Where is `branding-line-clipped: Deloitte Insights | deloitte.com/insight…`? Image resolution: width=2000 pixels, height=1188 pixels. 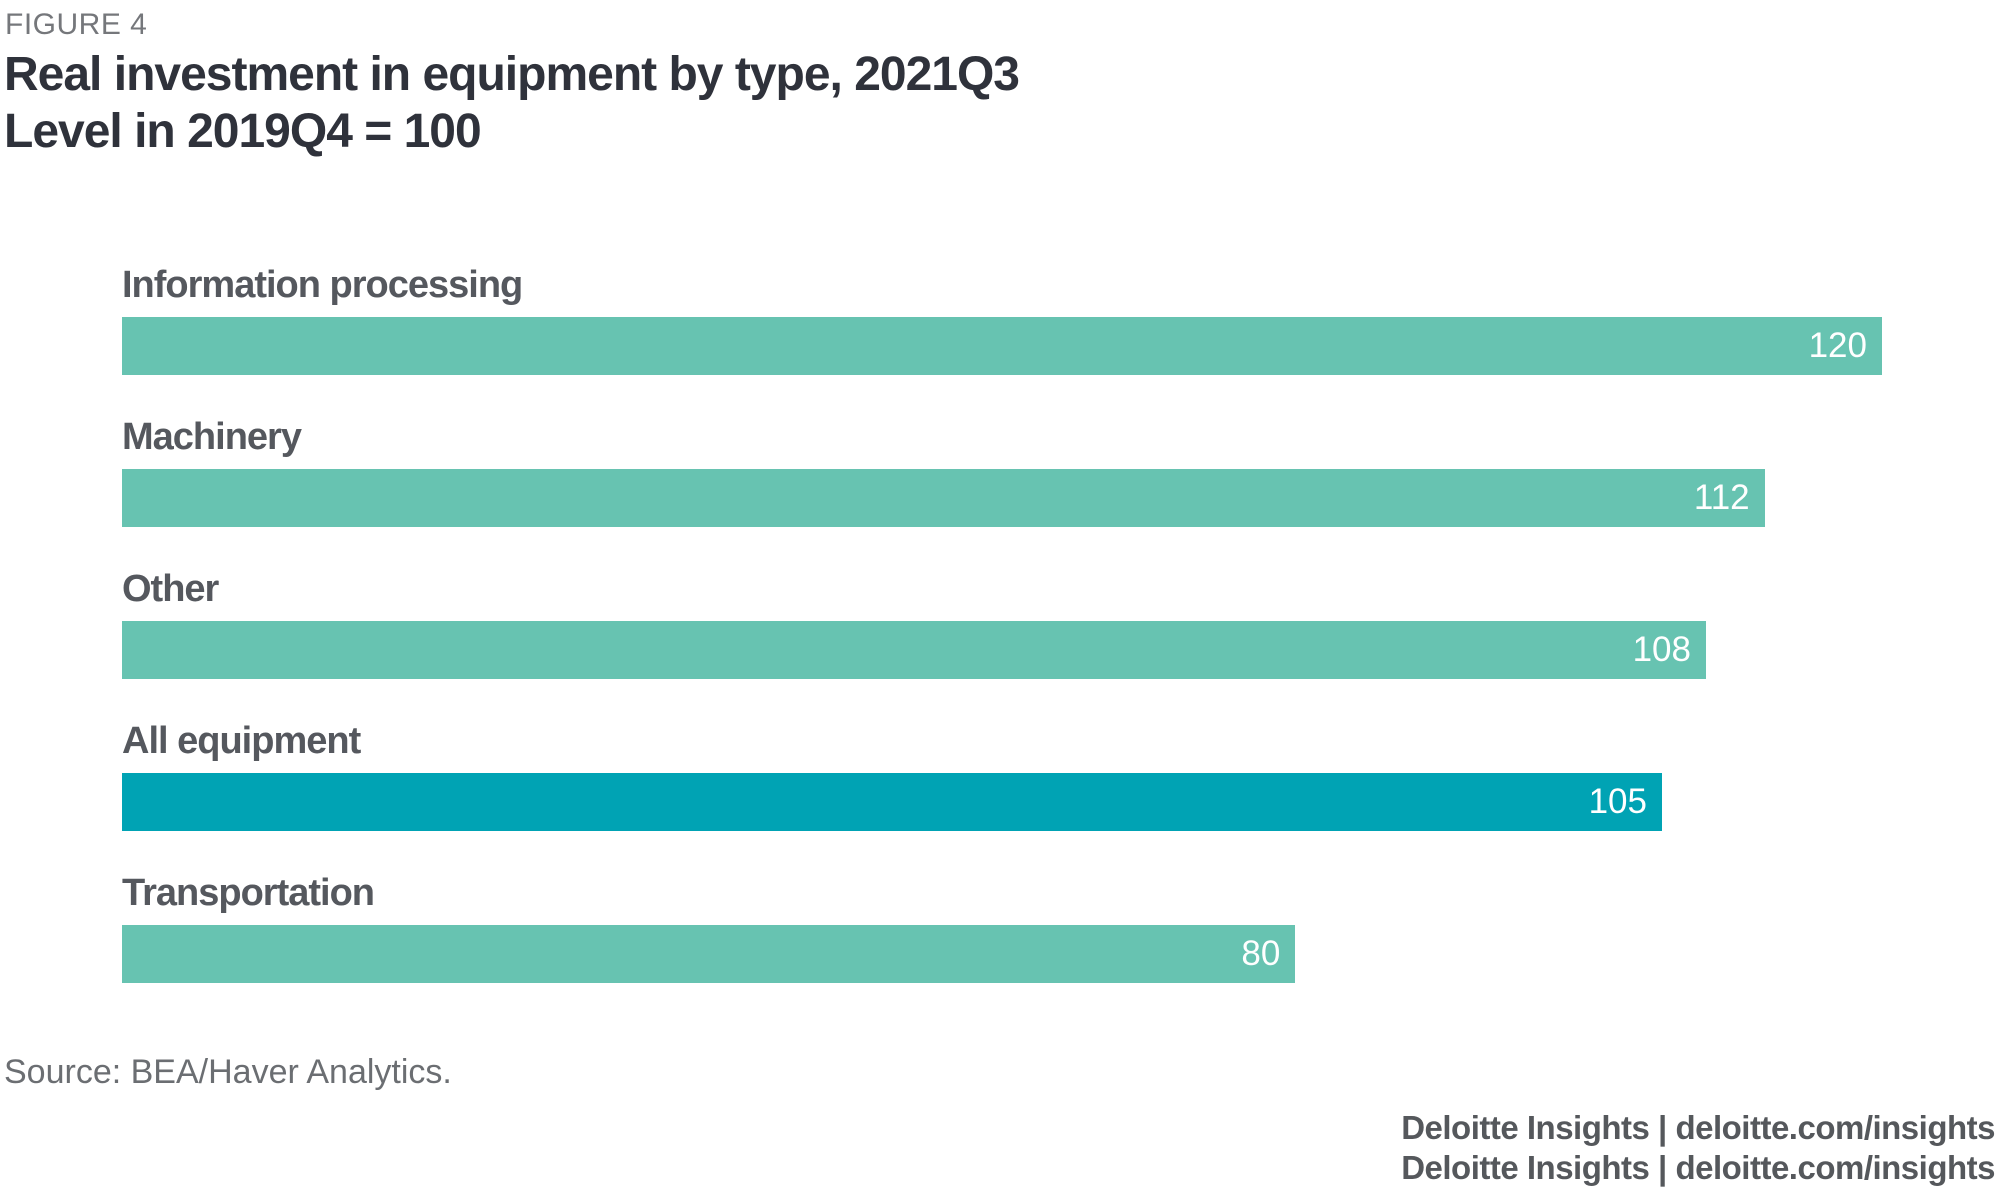
branding-line-clipped: Deloitte Insights | deloitte.com/insight… is located at coordinates (1698, 1167).